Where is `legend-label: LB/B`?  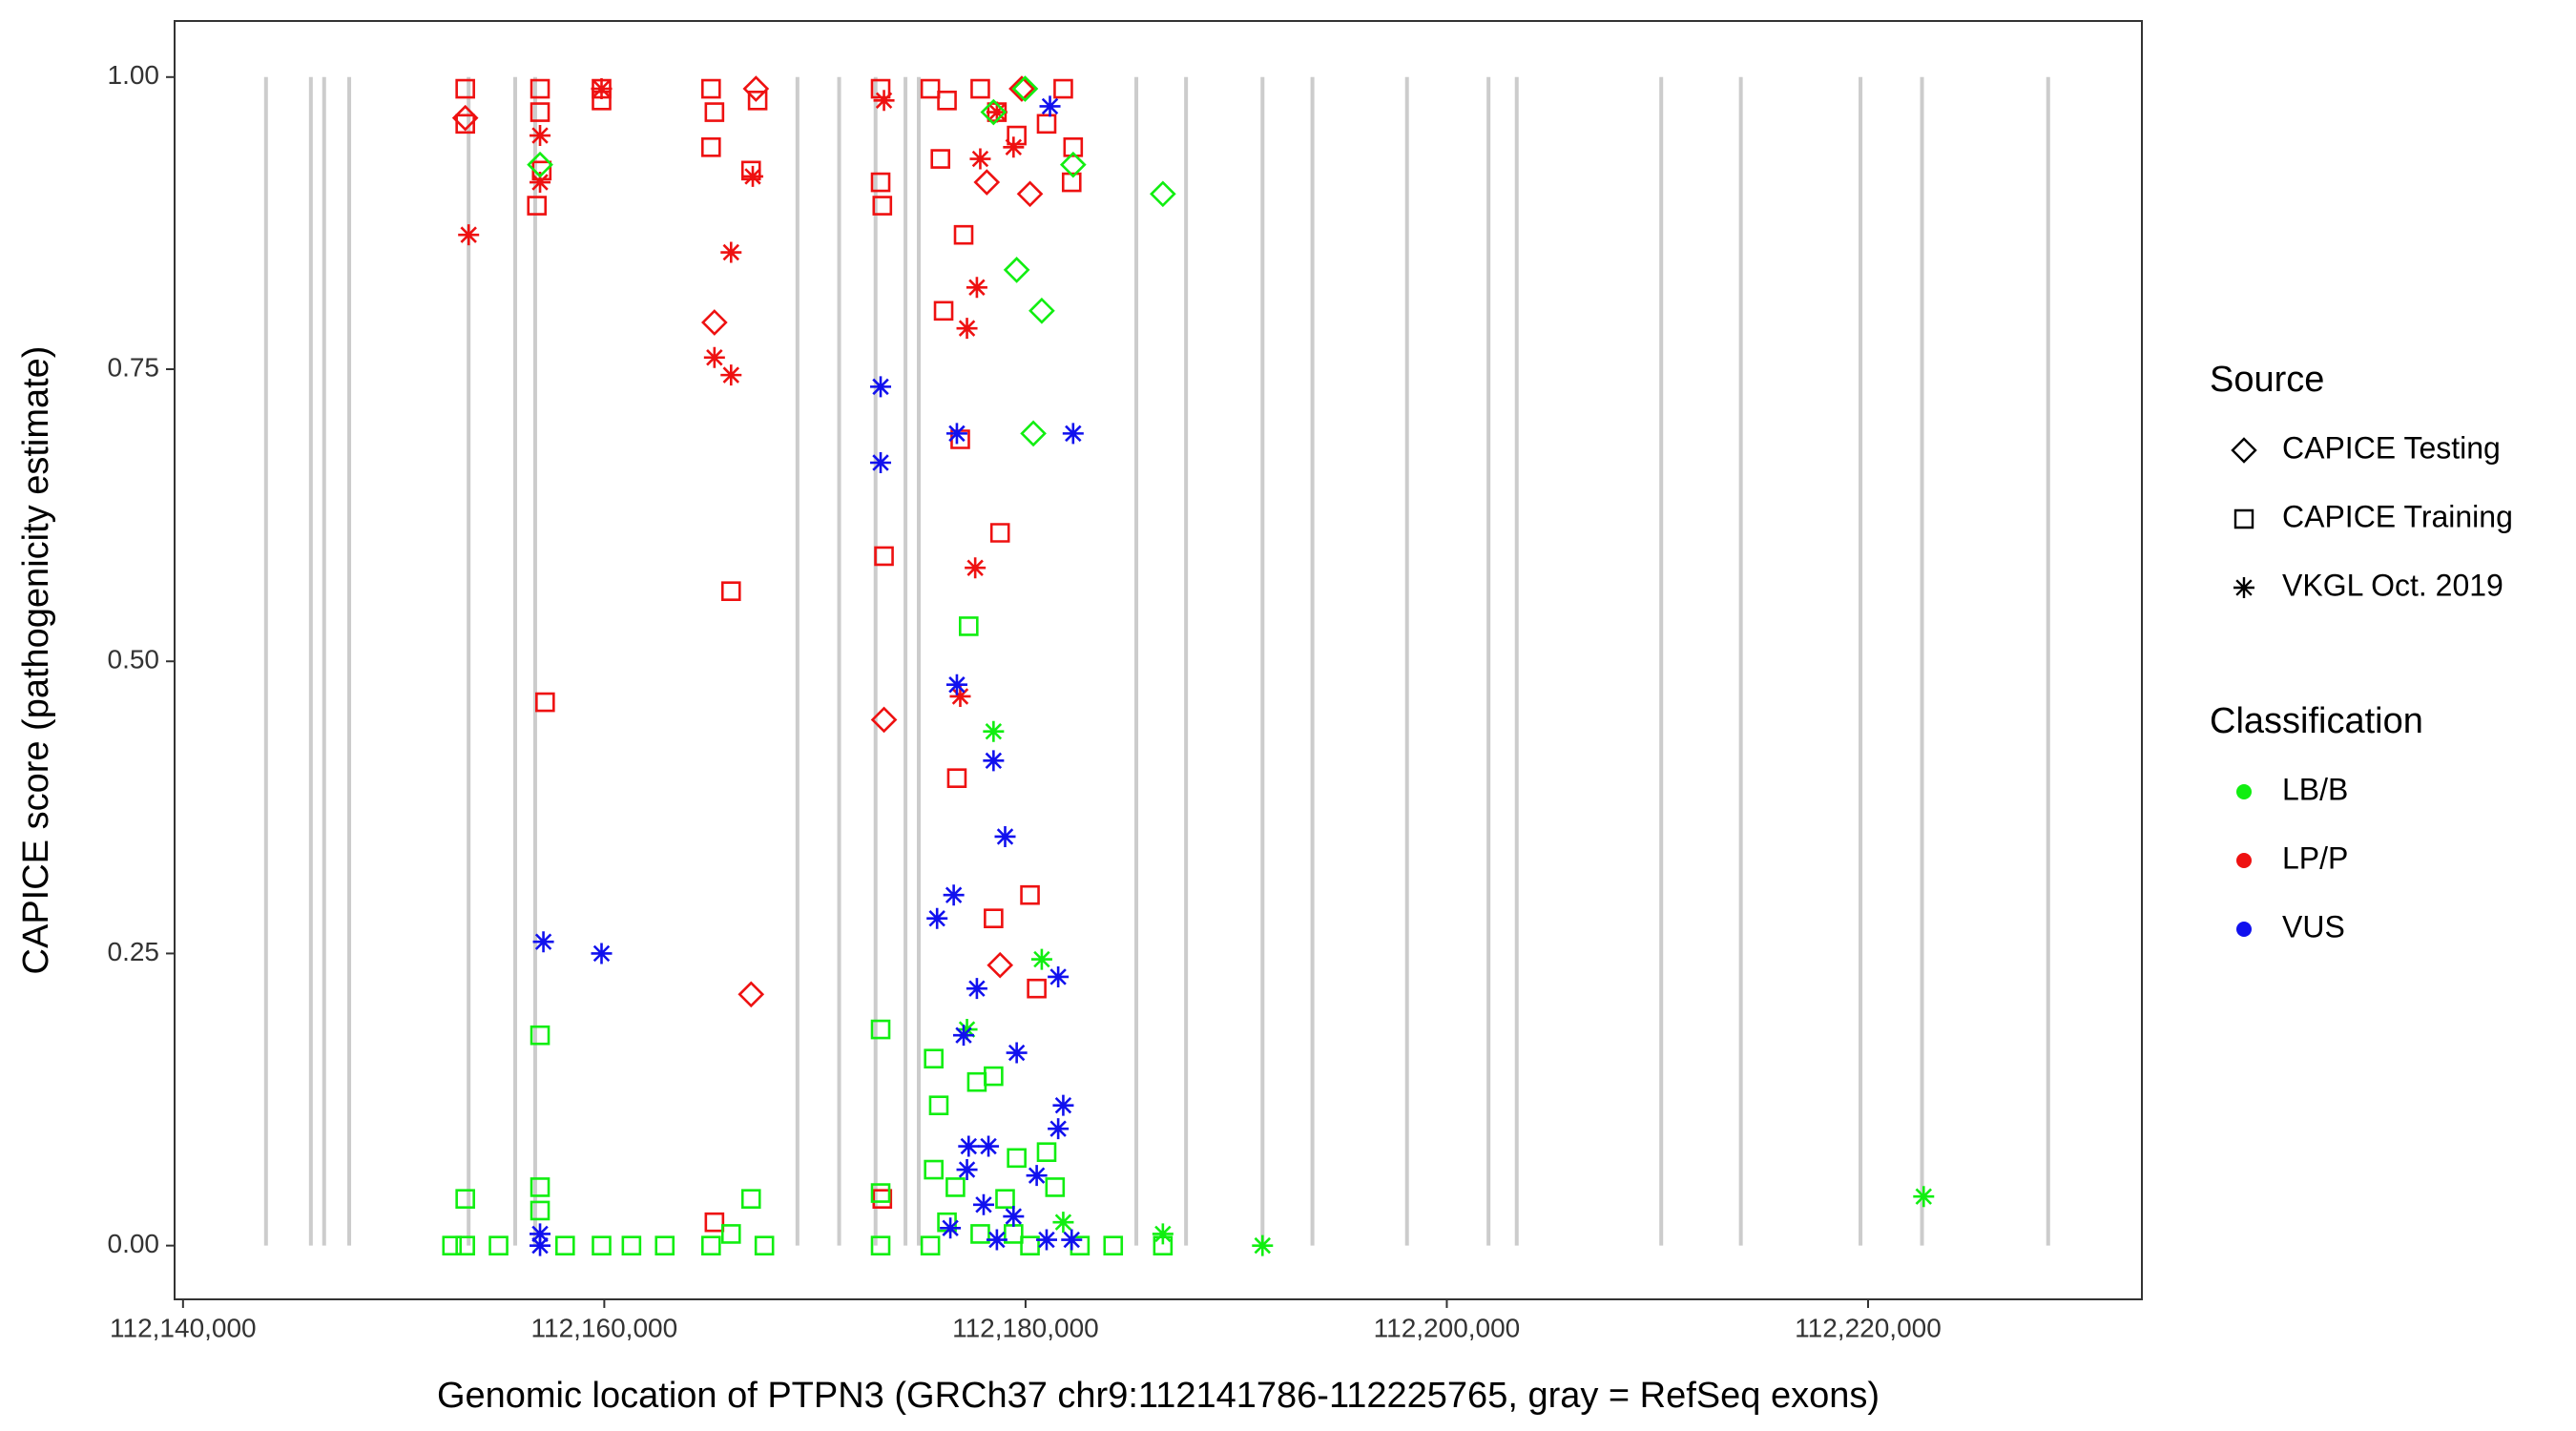 legend-label: LB/B is located at coordinates (2315, 789).